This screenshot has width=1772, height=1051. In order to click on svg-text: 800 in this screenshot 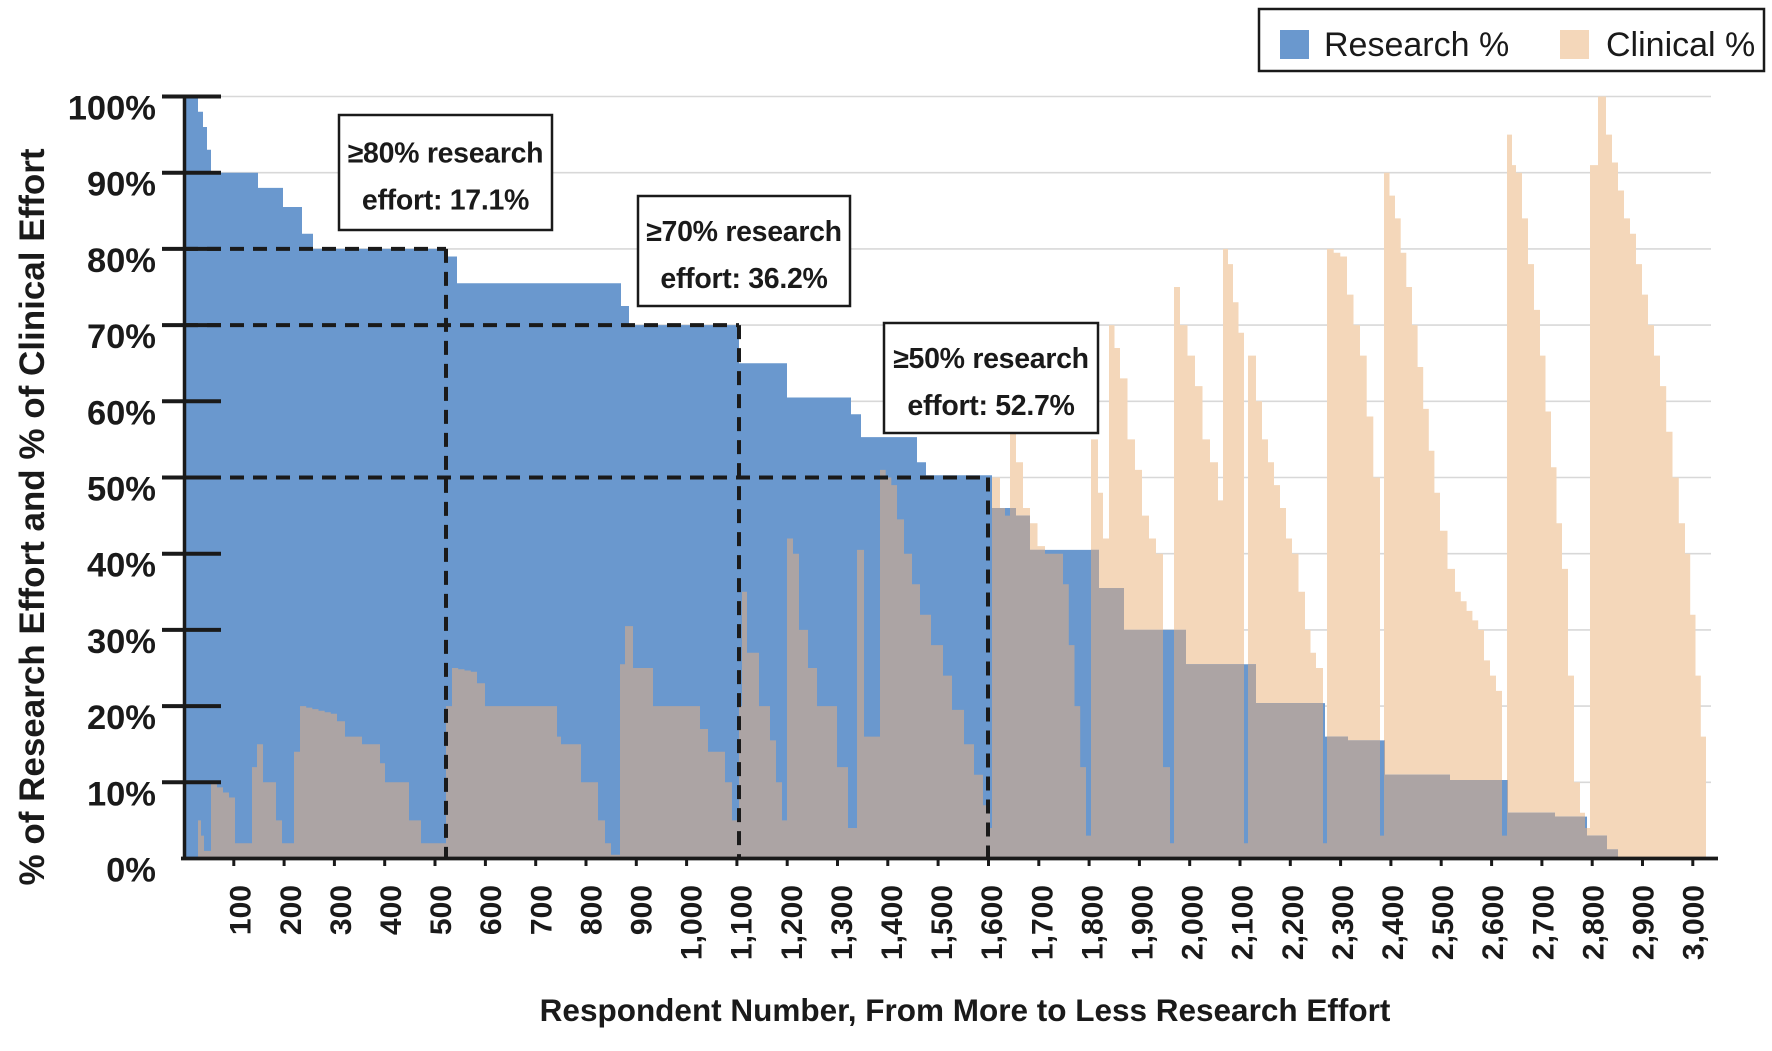, I will do `click(591, 910)`.